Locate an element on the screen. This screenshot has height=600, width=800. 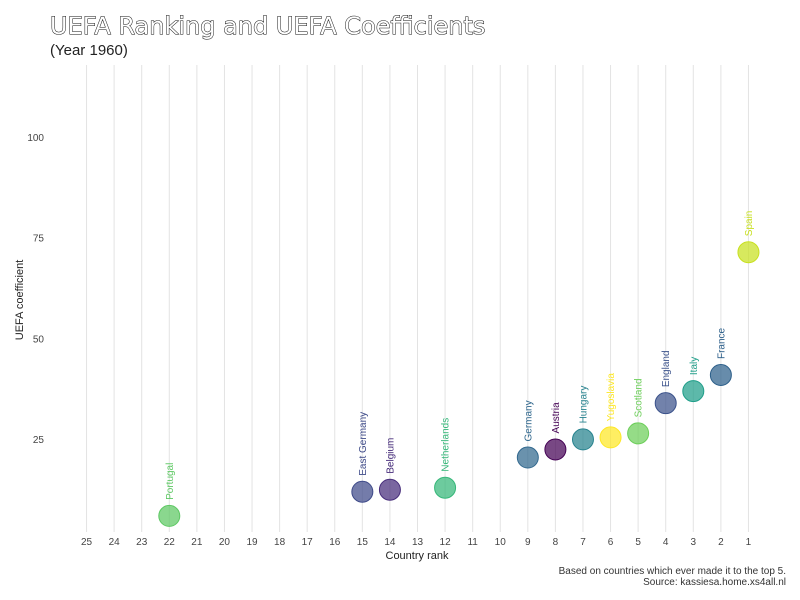
data-point-austria is located at coordinates (555, 449).